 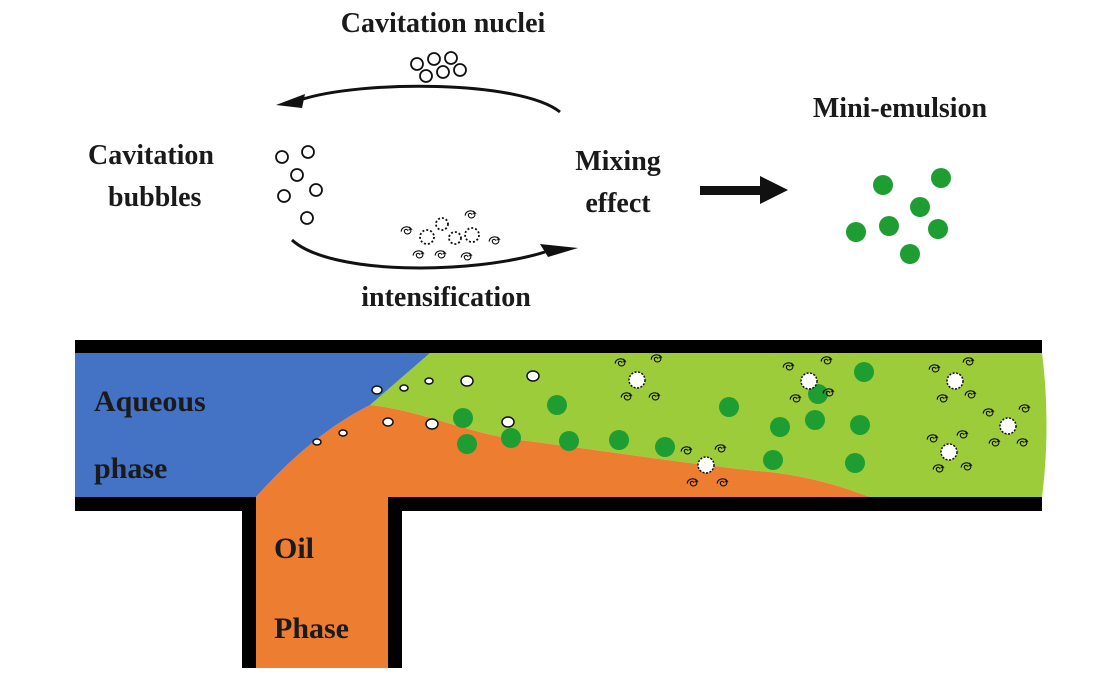 What do you see at coordinates (559, 250) in the screenshot?
I see `cycle-arrow-bottom-head` at bounding box center [559, 250].